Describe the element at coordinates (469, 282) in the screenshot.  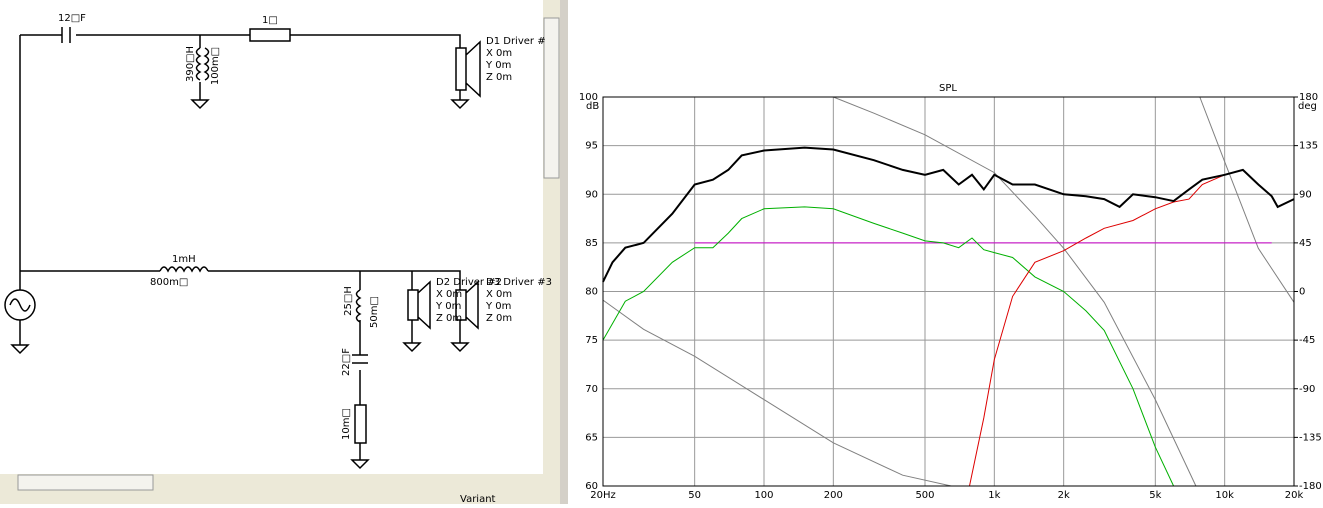
I see `d2-label: D2 Driver #2` at that location.